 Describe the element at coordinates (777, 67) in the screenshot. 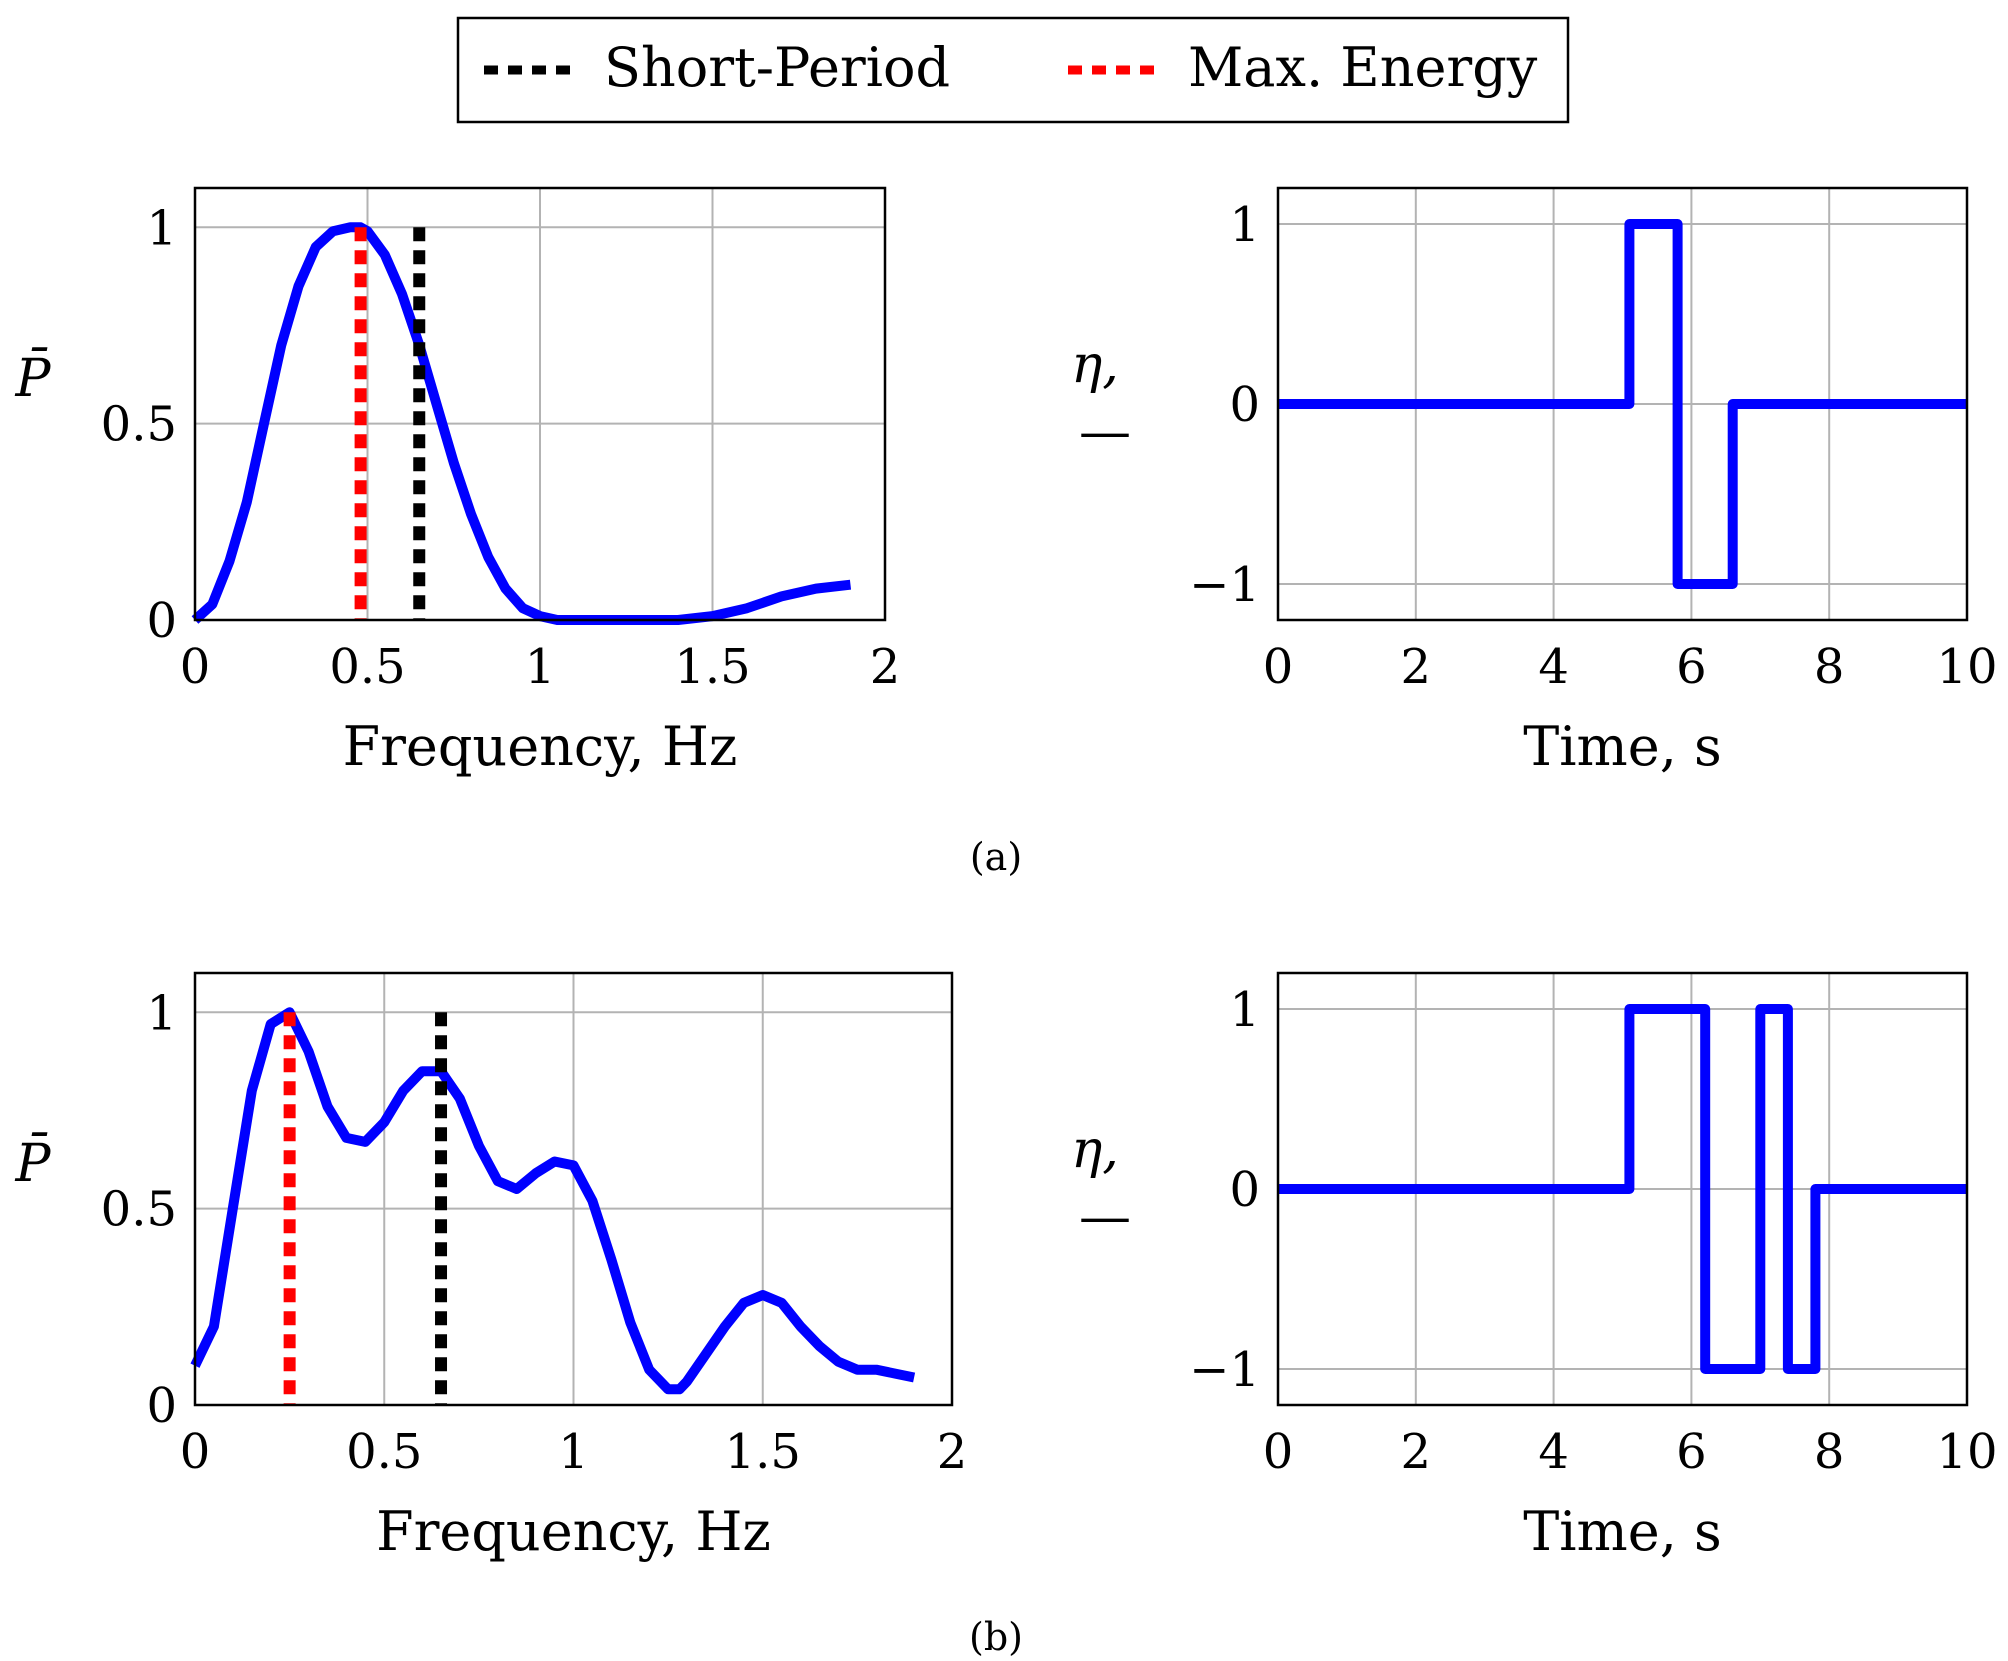

I see `legend-label-short-period: Short-Period` at that location.